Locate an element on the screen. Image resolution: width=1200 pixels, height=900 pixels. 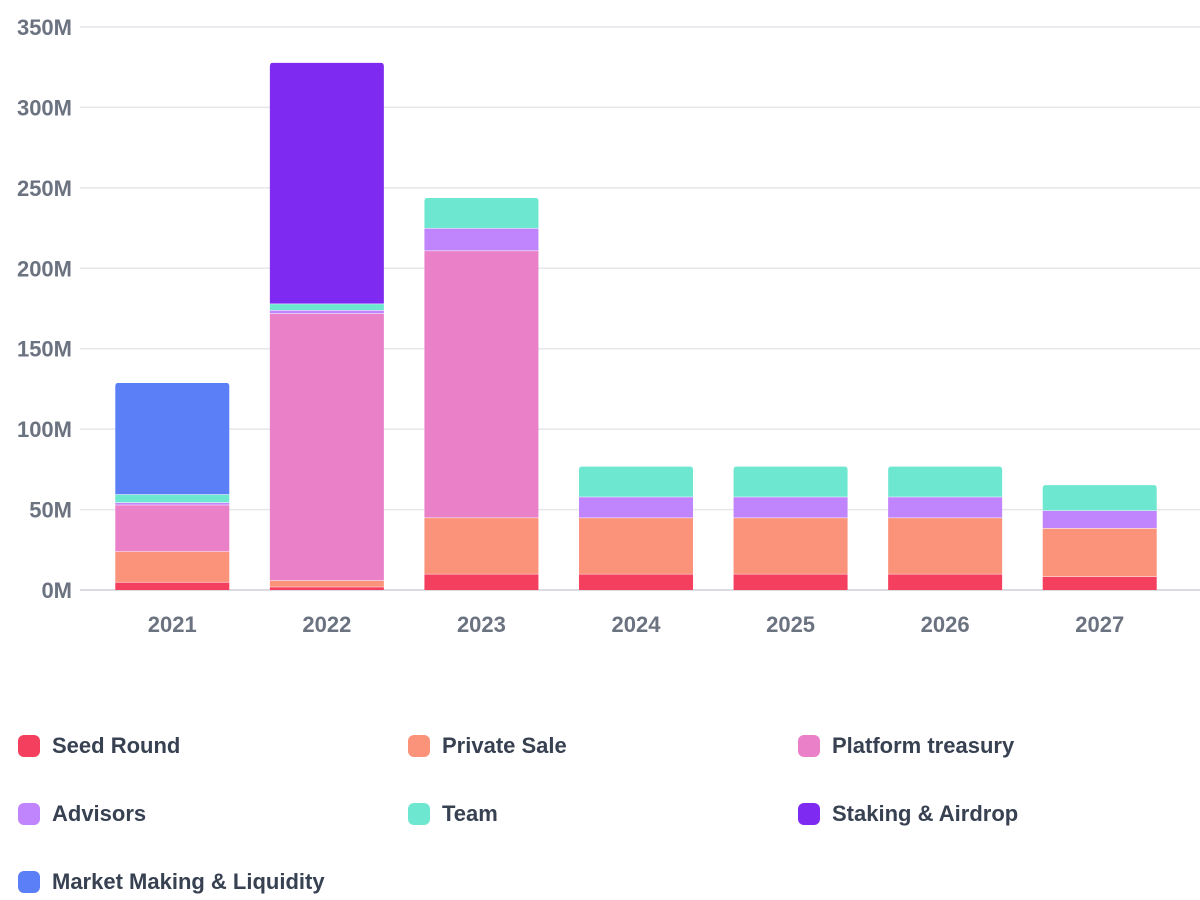
bar-segment-2024-seed-round is located at coordinates (636, 581).